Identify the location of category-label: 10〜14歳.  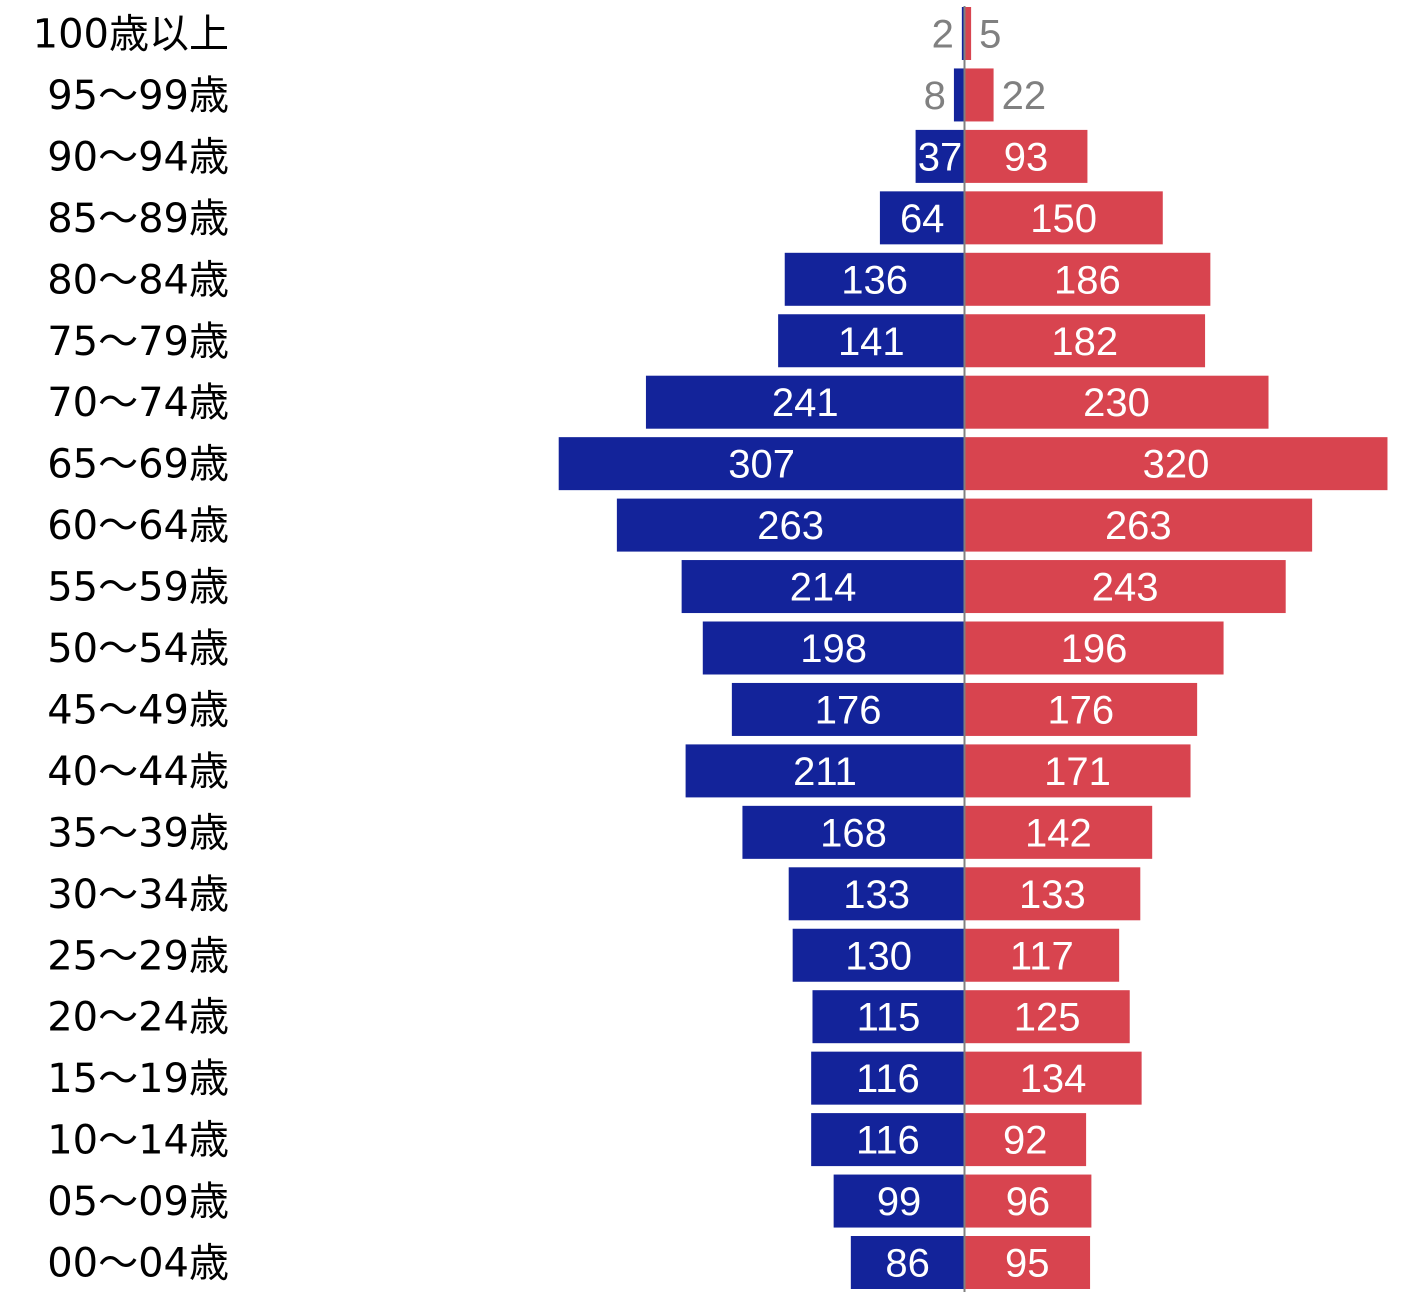
(138, 1141).